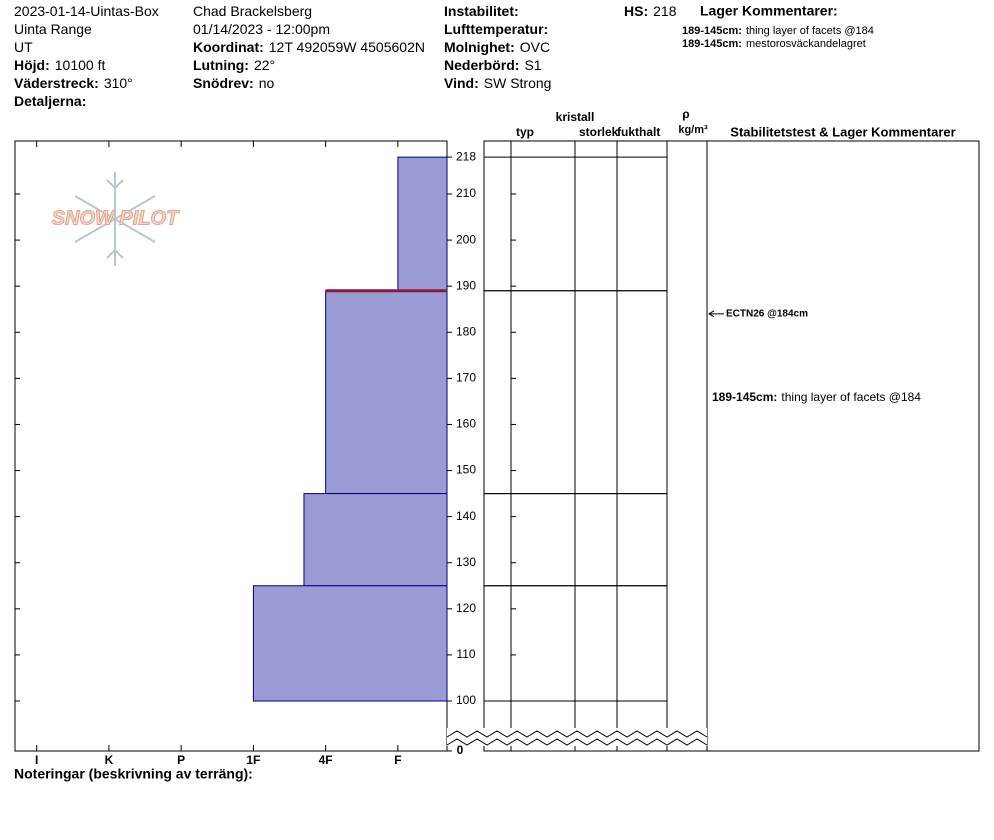  I want to click on field-label: Vind:, so click(461, 83).